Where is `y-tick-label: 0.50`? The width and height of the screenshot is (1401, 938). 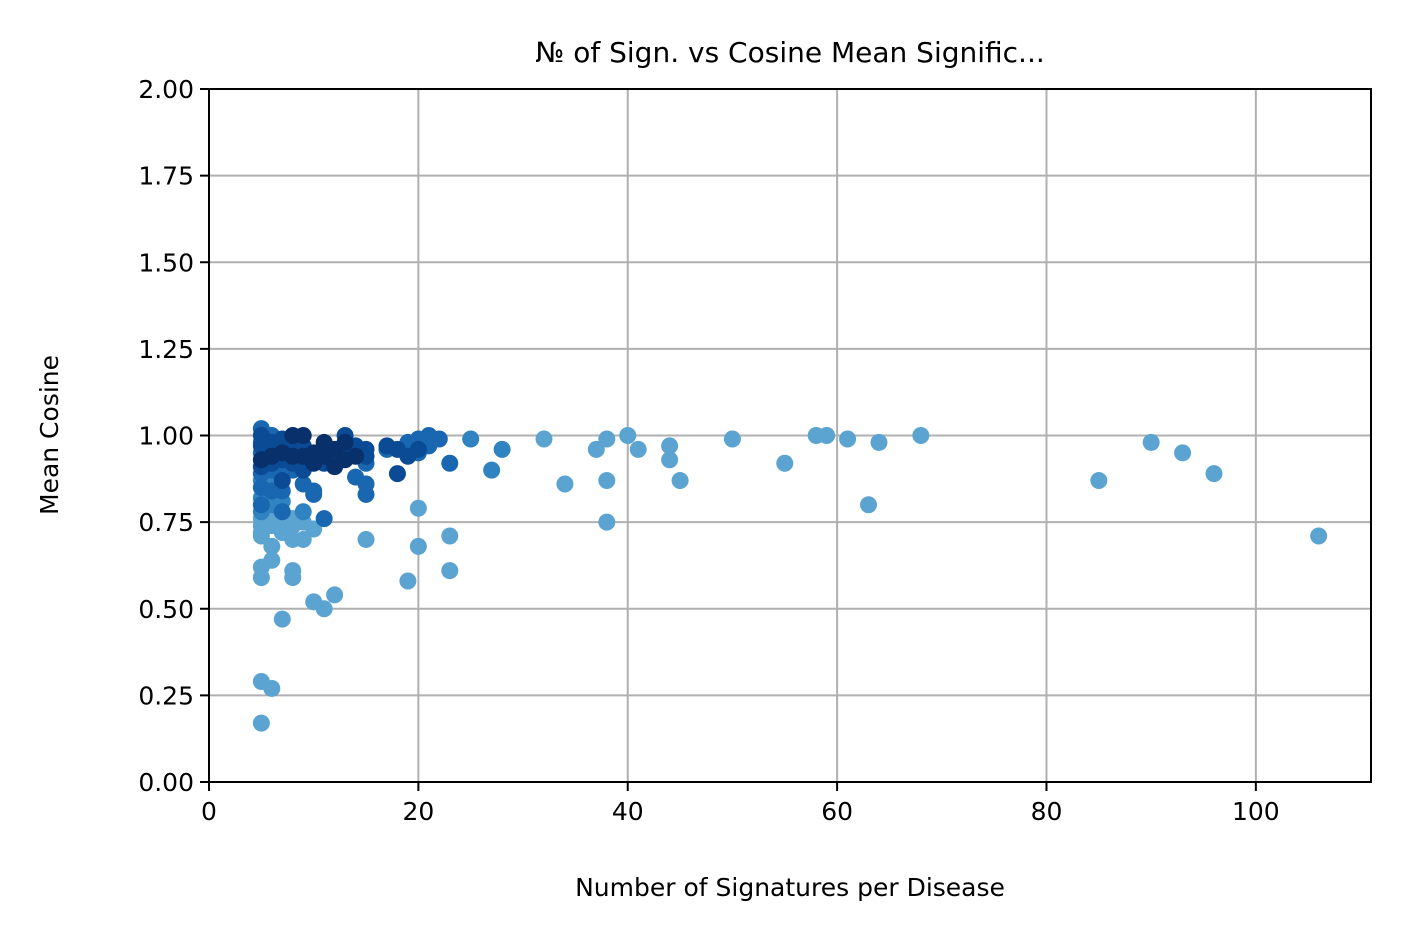
y-tick-label: 0.50 is located at coordinates (166, 609).